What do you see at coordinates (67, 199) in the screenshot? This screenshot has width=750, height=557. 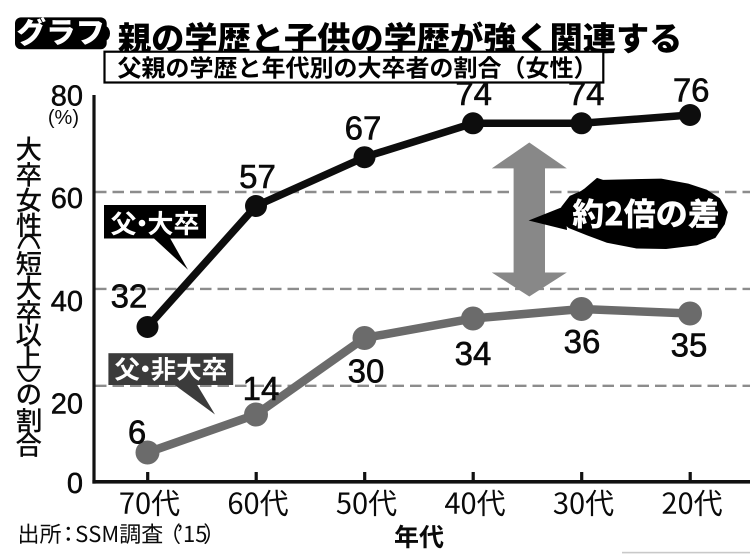 I see `svg-text: 60` at bounding box center [67, 199].